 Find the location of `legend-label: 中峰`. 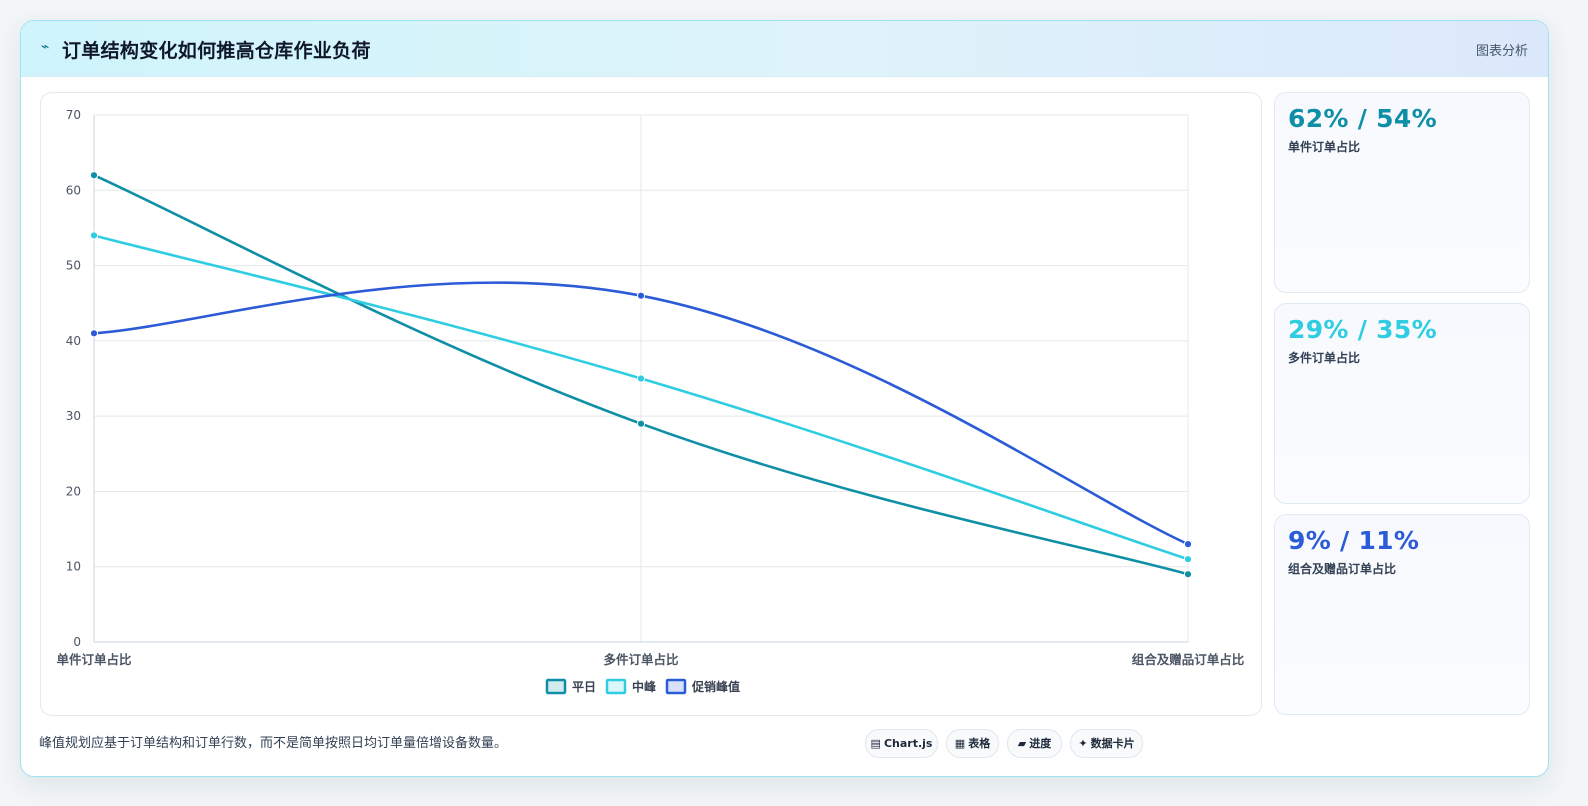

legend-label: 中峰 is located at coordinates (644, 686).